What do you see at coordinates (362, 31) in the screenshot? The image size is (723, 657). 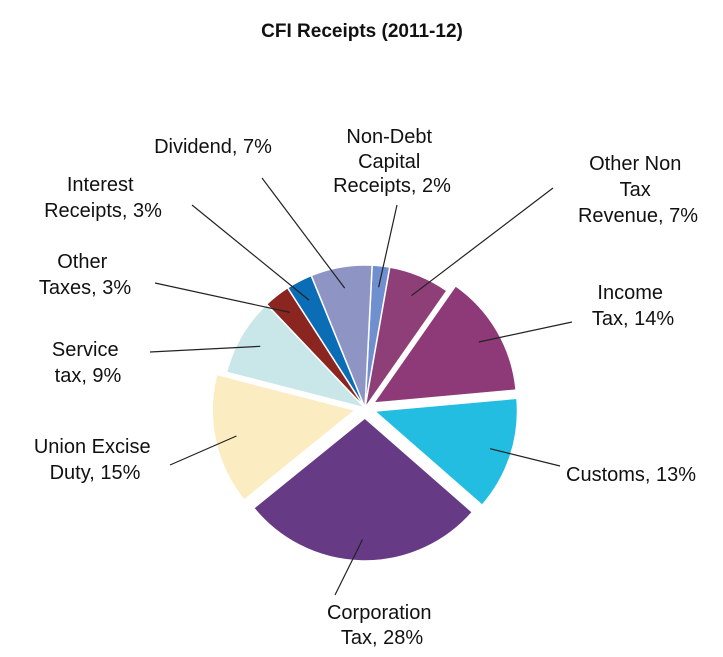 I see `chart-title: CFI Receipts (2011-12)` at bounding box center [362, 31].